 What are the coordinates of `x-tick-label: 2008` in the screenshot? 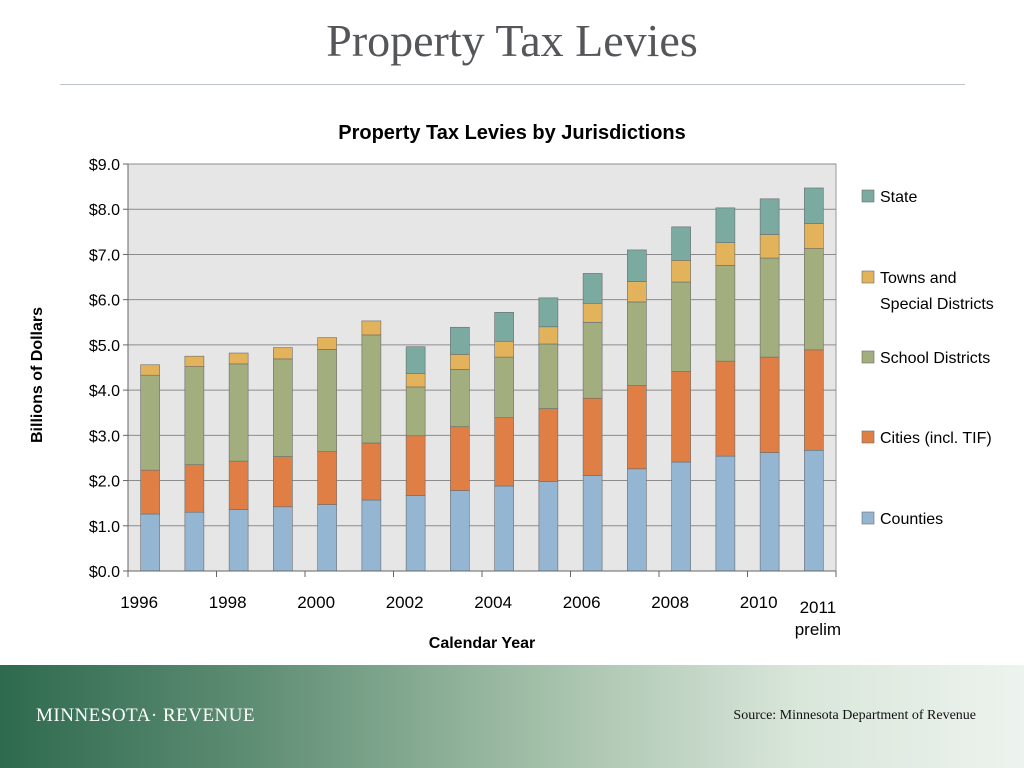 It's located at (670, 602).